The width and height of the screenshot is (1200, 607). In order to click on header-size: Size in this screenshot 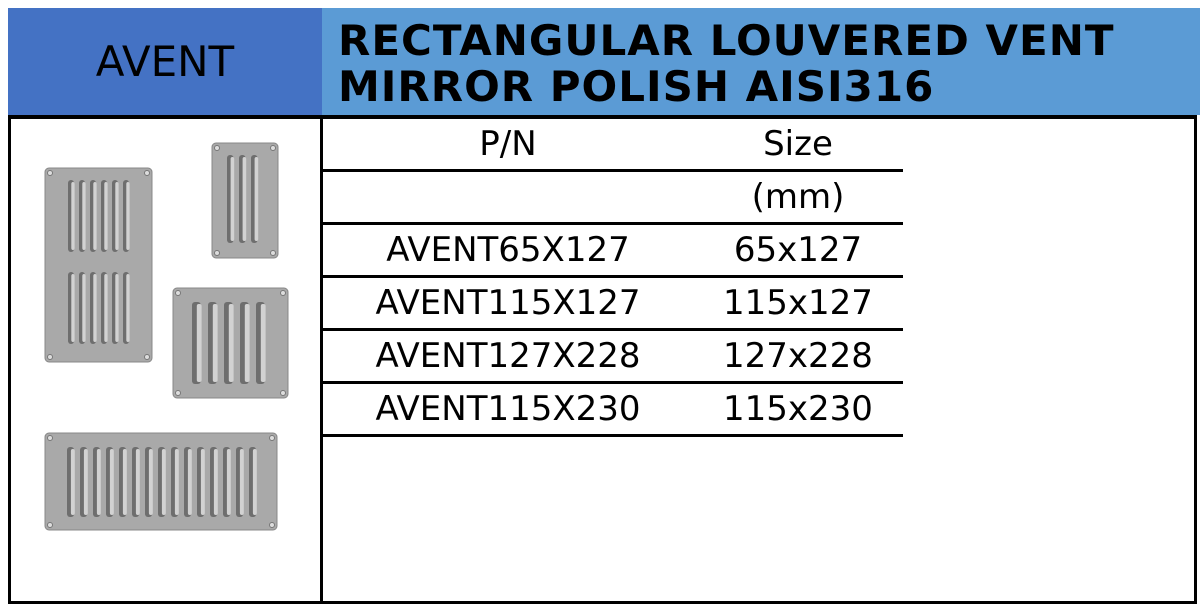, I will do `click(798, 144)`.